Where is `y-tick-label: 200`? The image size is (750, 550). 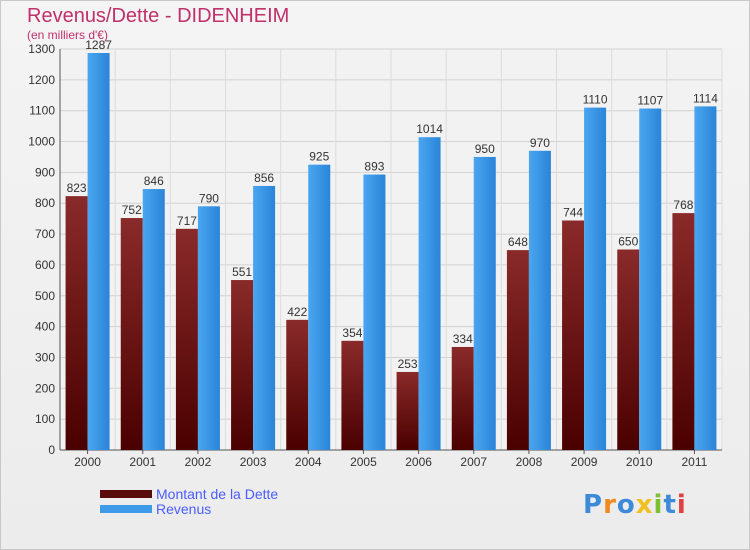
y-tick-label: 200 is located at coordinates (45, 388).